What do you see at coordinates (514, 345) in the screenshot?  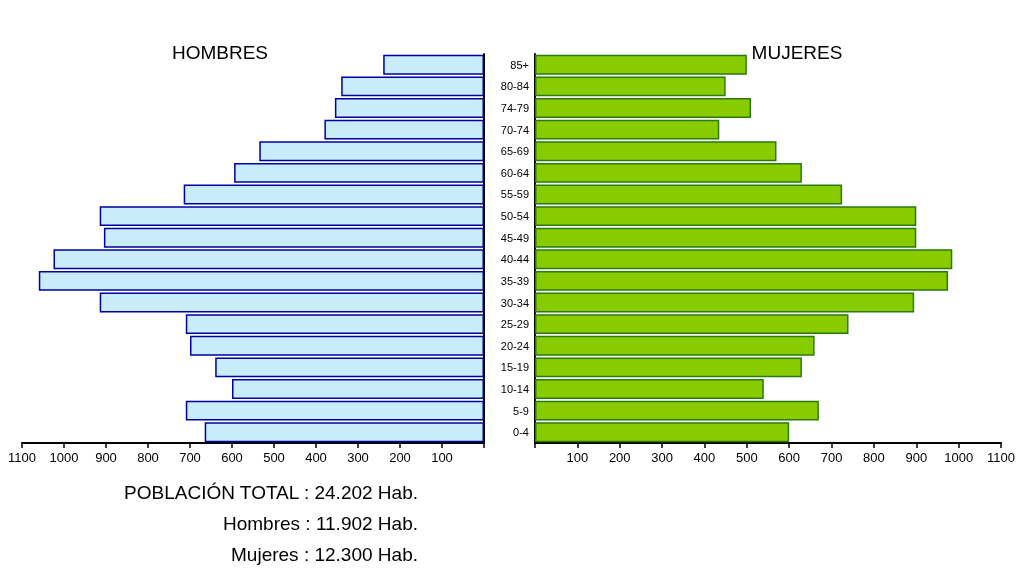 I see `y-tick-label: 20-24` at bounding box center [514, 345].